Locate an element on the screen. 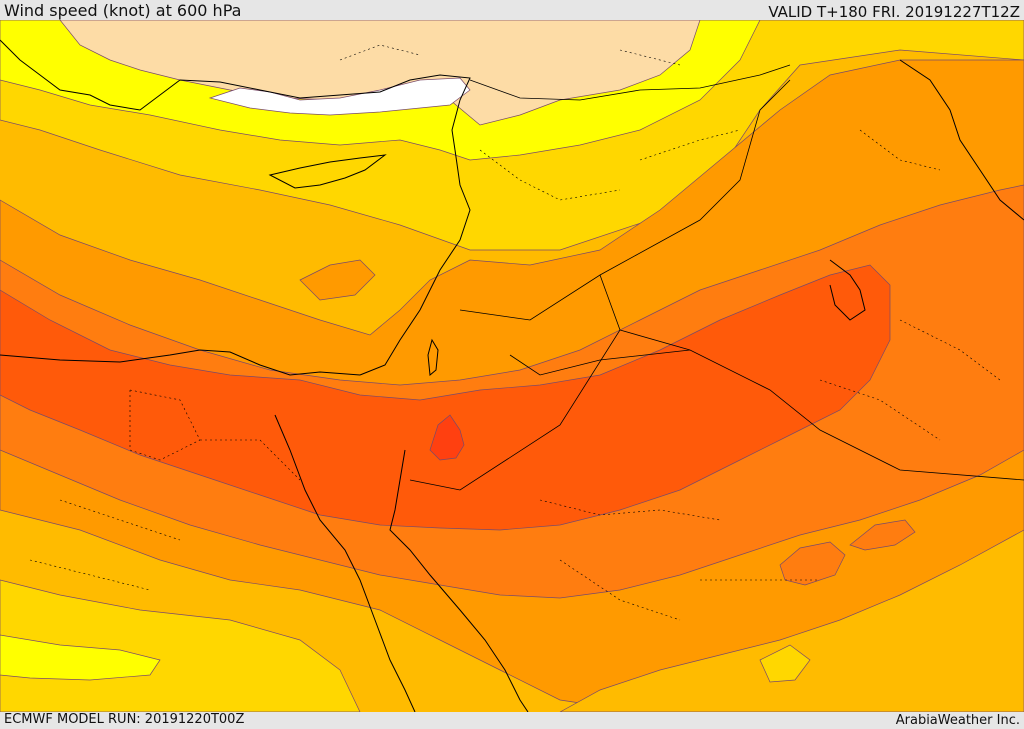  band-yellow-southwest is located at coordinates (80, 657).